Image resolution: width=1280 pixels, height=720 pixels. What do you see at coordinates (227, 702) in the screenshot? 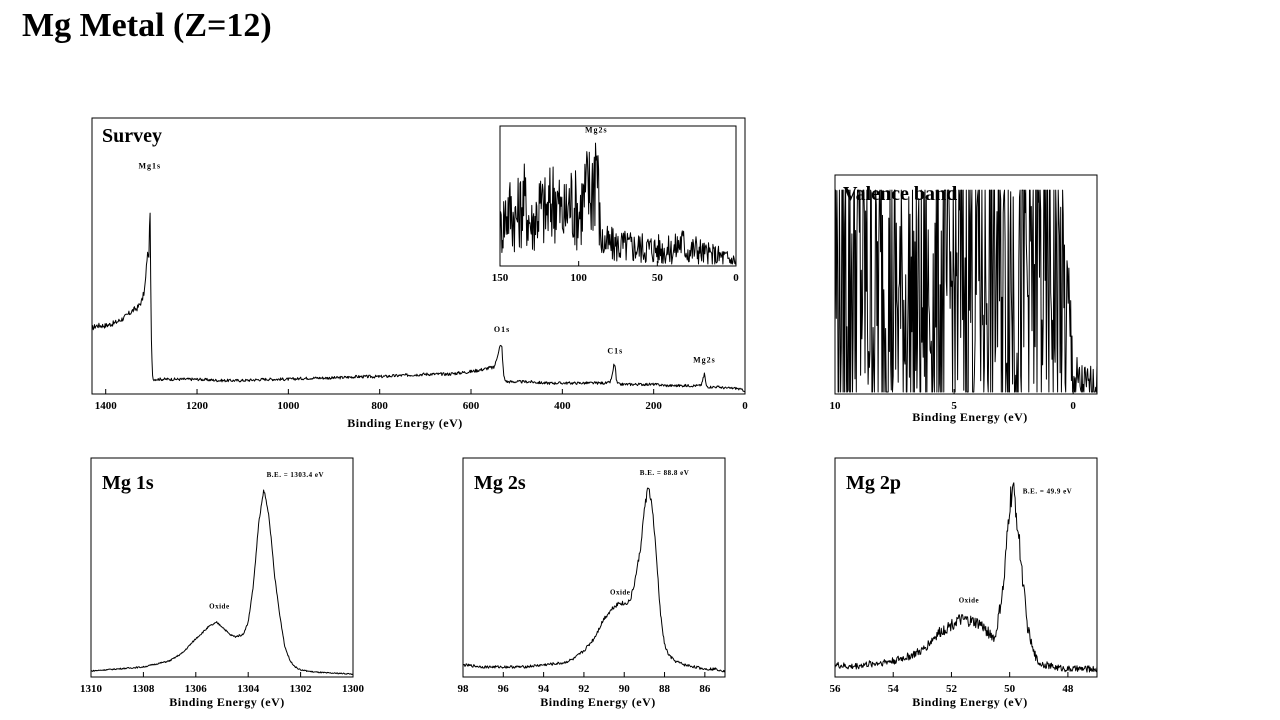
I see `mg1s-xlabel: Binding Energy (eV)` at bounding box center [227, 702].